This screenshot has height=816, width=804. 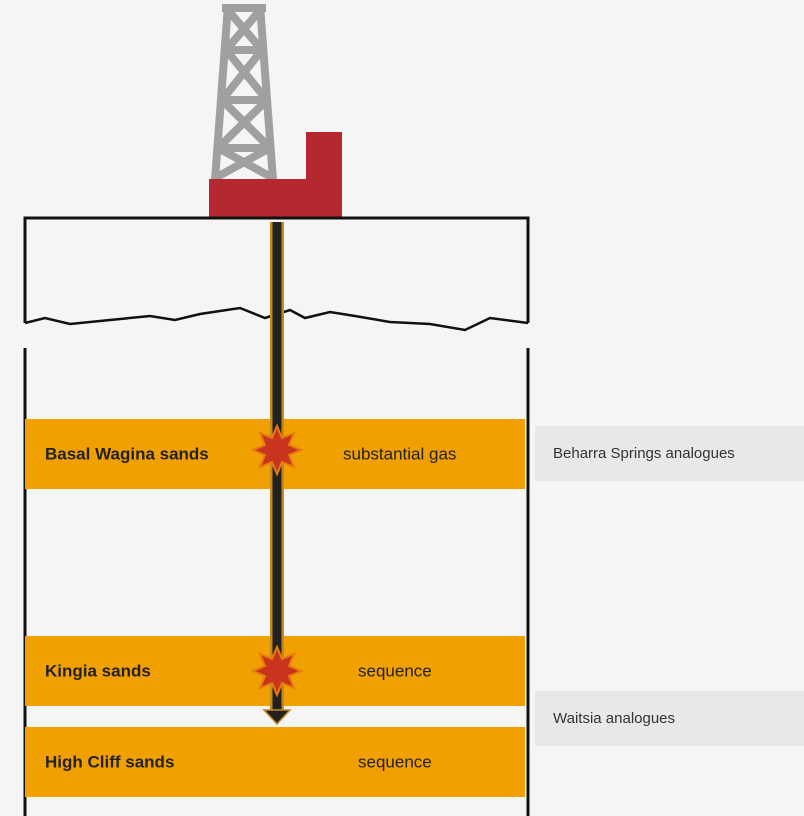 I want to click on layer-name: Kingia sands, so click(x=98, y=670).